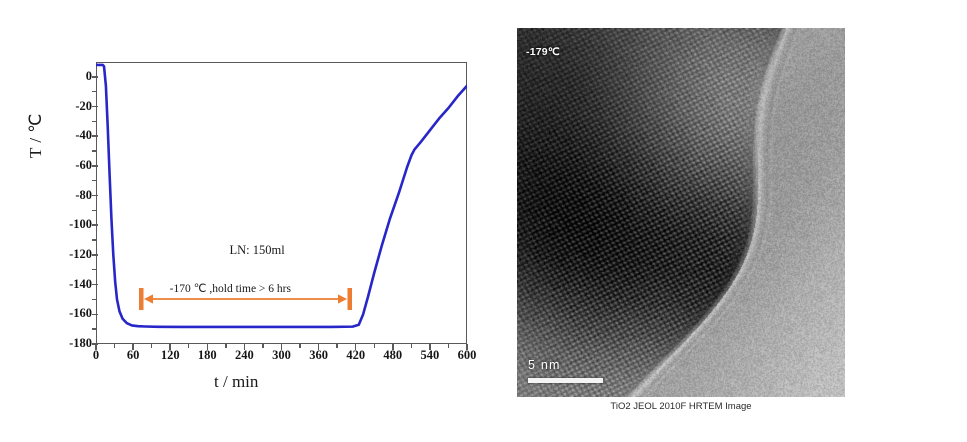  Describe the element at coordinates (257, 249) in the screenshot. I see `ln-volume-annotation: LN: 150ml` at that location.